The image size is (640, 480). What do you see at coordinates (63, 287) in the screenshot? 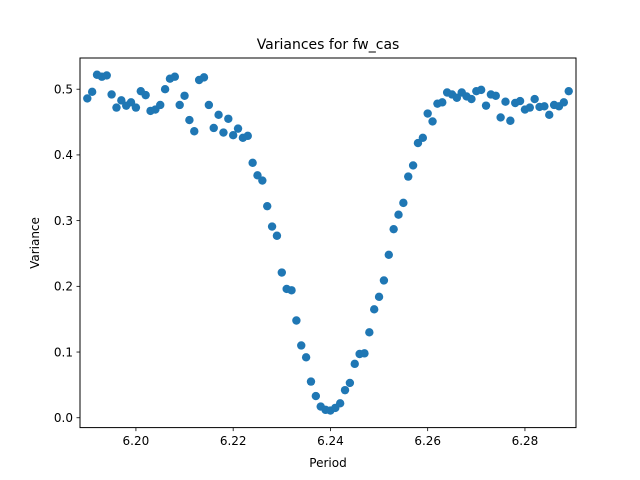
I see `y-tick-label: 0.2` at bounding box center [63, 287].